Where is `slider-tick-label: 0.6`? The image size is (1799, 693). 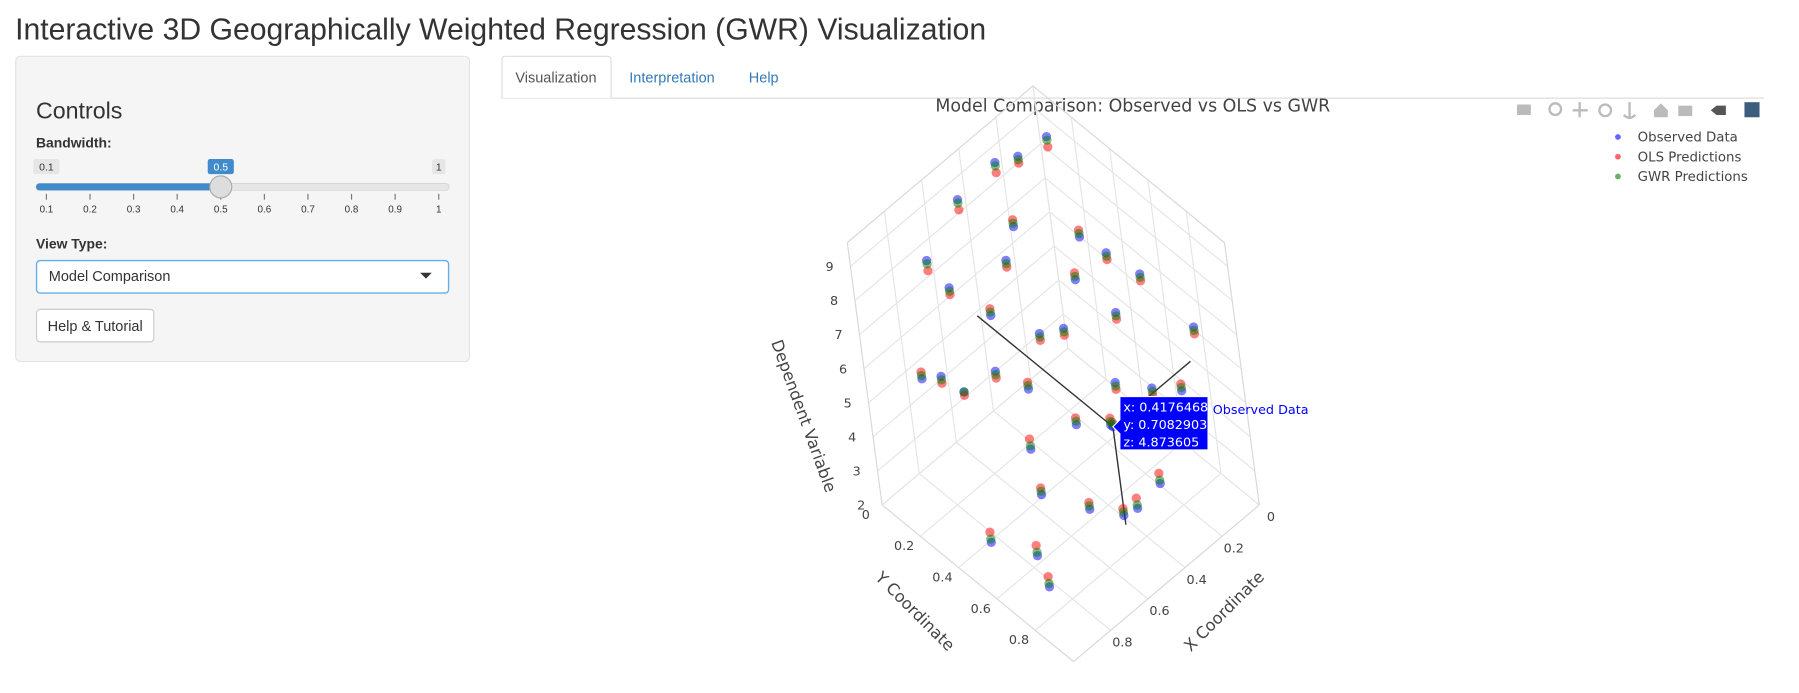 slider-tick-label: 0.6 is located at coordinates (265, 209).